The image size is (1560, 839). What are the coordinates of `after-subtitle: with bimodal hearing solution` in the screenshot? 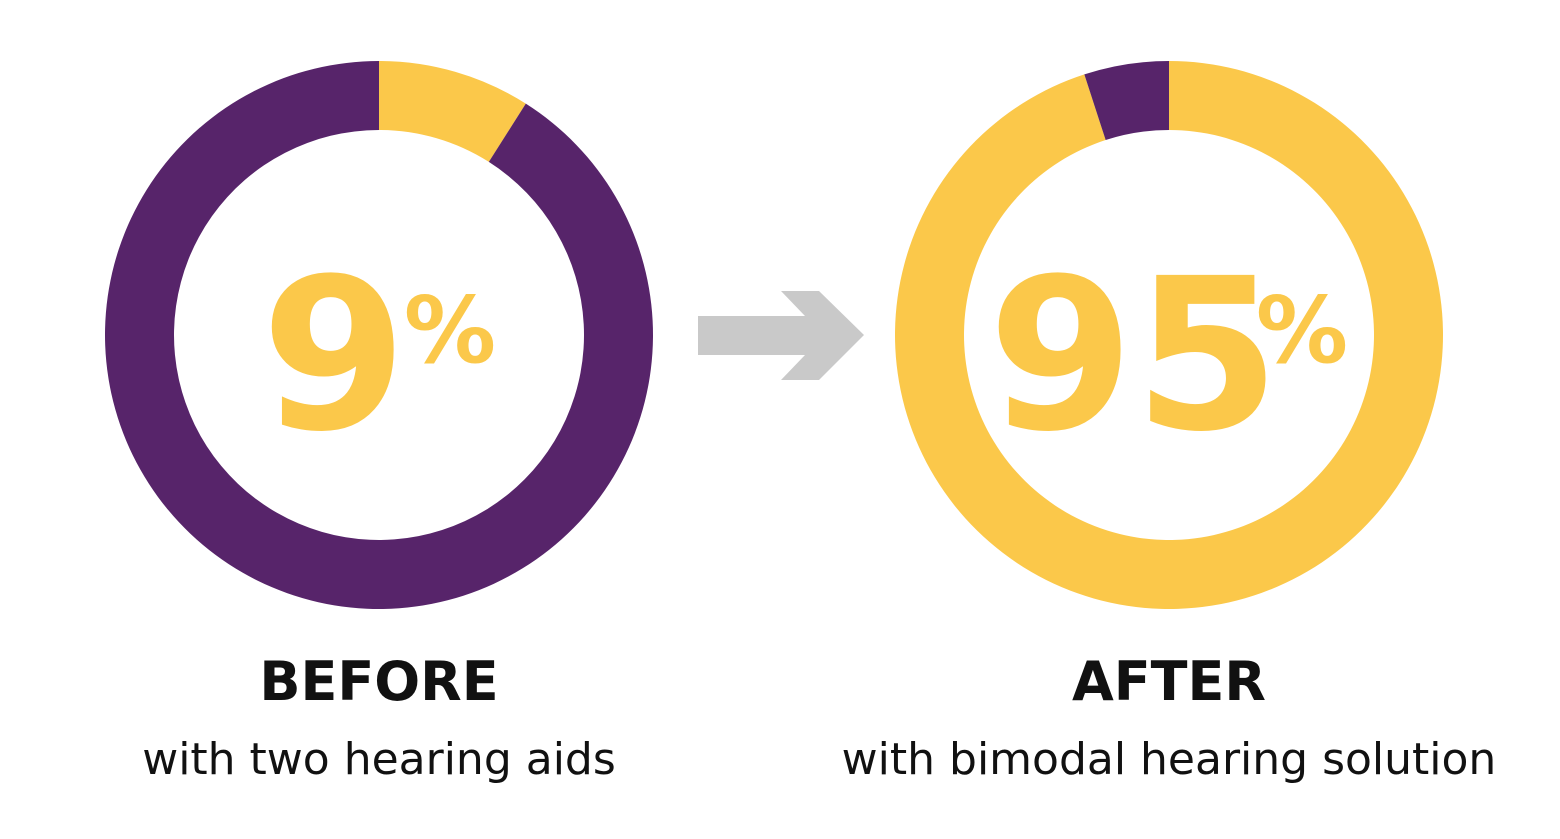 It's located at (1169, 759).